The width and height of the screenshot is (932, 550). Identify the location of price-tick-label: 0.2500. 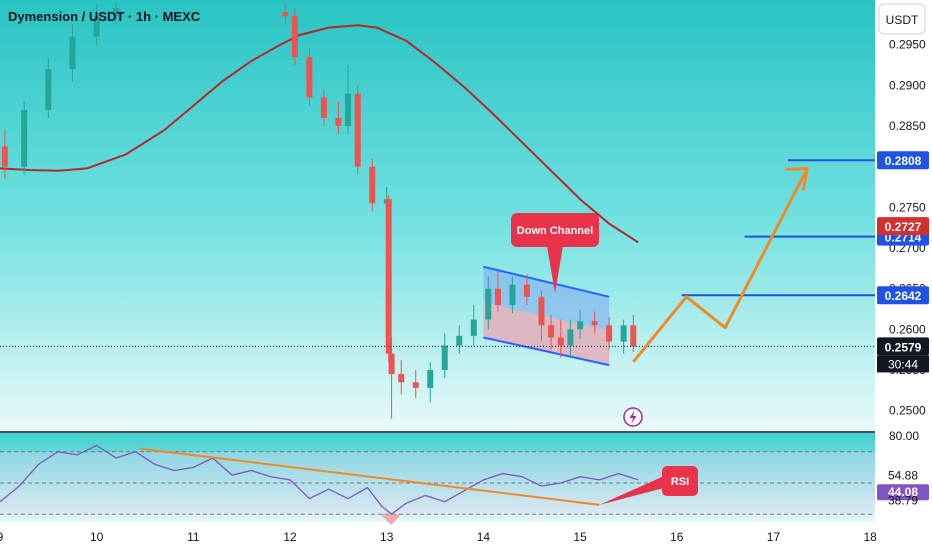
(907, 411).